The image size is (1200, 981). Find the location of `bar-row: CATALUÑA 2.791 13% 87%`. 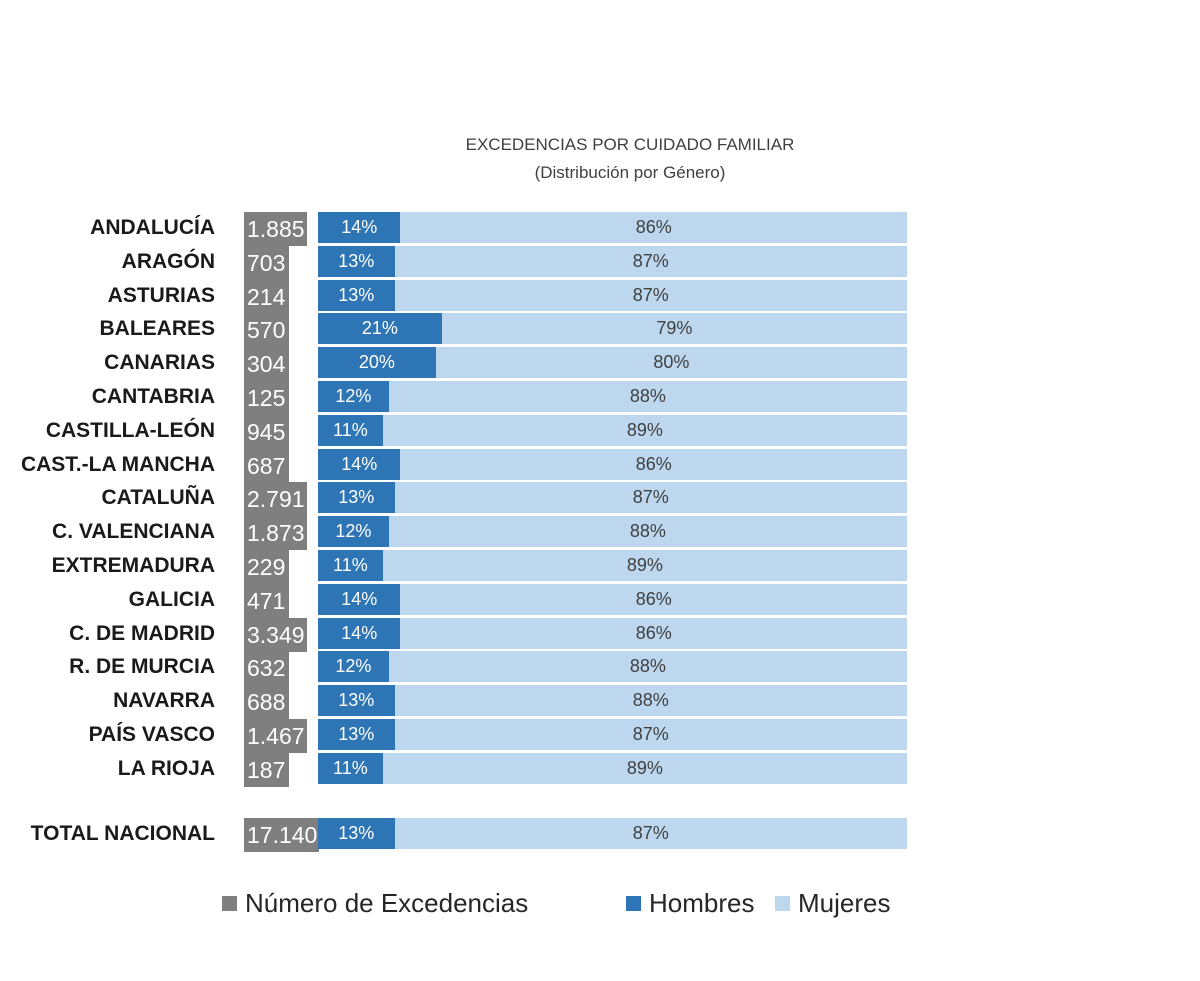

bar-row: CATALUÑA 2.791 13% 87% is located at coordinates (600, 499).